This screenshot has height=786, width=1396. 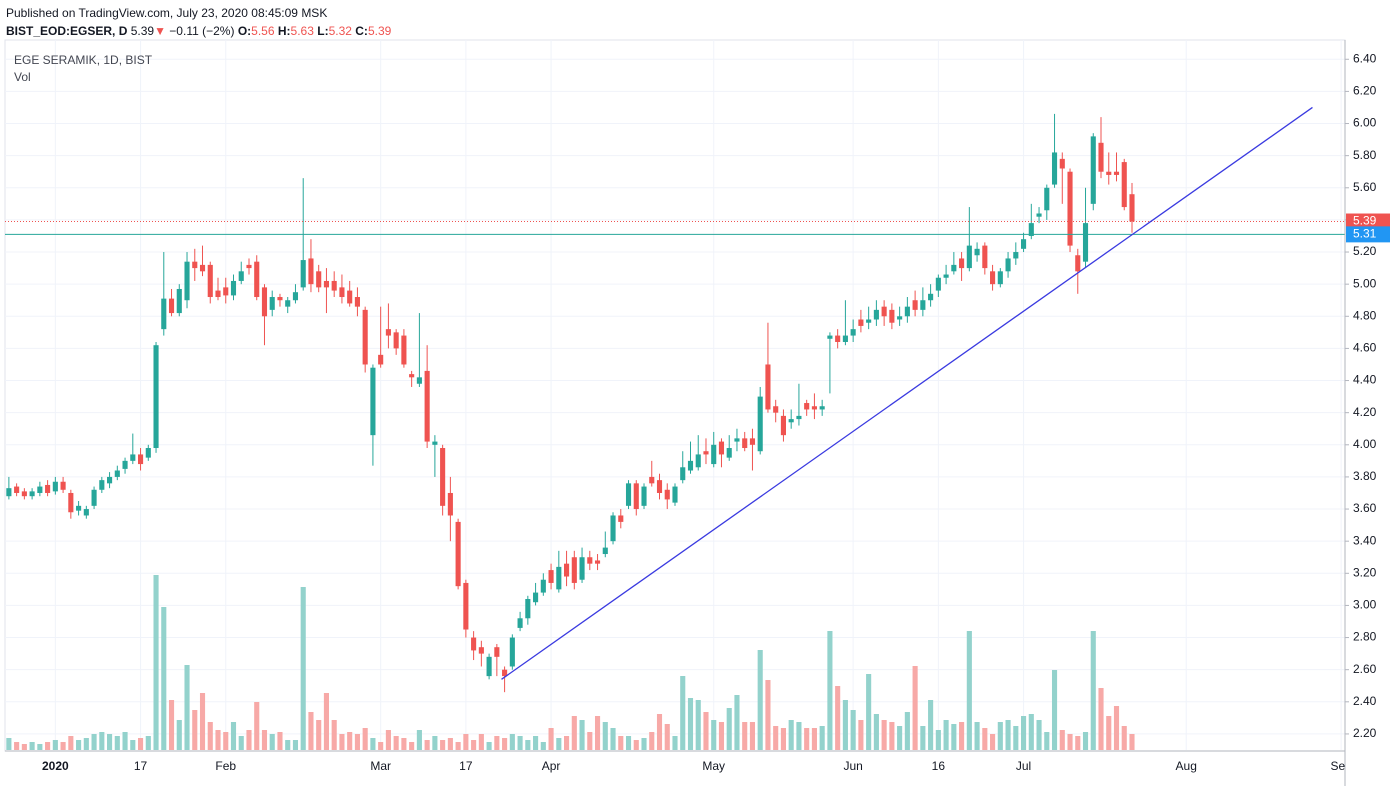 I want to click on x-tick-label: Aug, so click(x=1186, y=766).